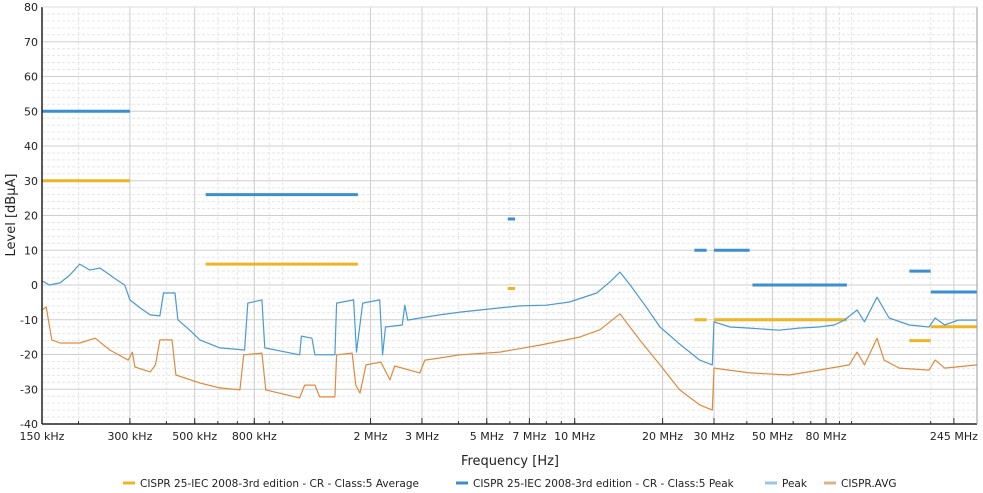 The height and width of the screenshot is (493, 983). Describe the element at coordinates (31, 216) in the screenshot. I see `y-tick-label: 20` at that location.